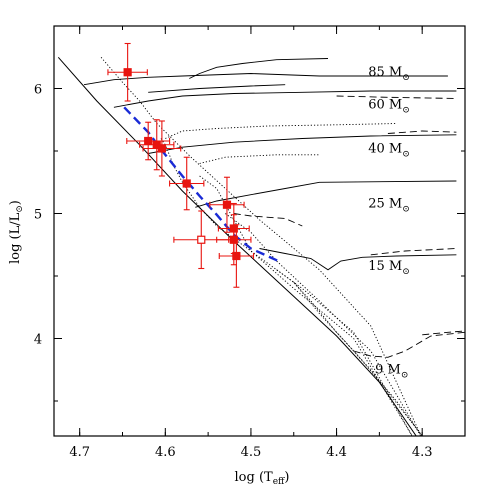 This screenshot has height=491, width=491. Describe the element at coordinates (16, 232) in the screenshot. I see `y-axis-label: log (L/L⊙)` at that location.